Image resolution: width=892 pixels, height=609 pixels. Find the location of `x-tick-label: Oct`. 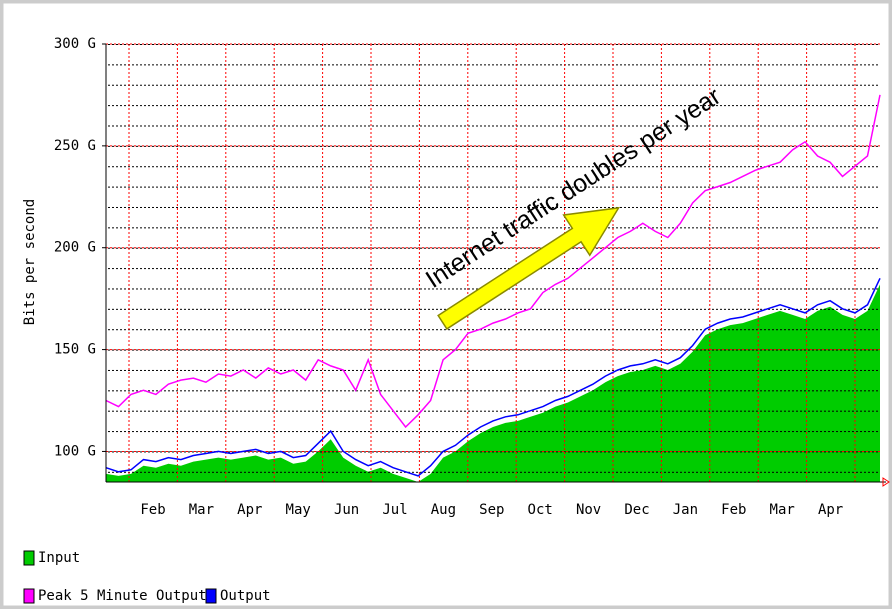

x-tick-label: Oct is located at coordinates (540, 510).